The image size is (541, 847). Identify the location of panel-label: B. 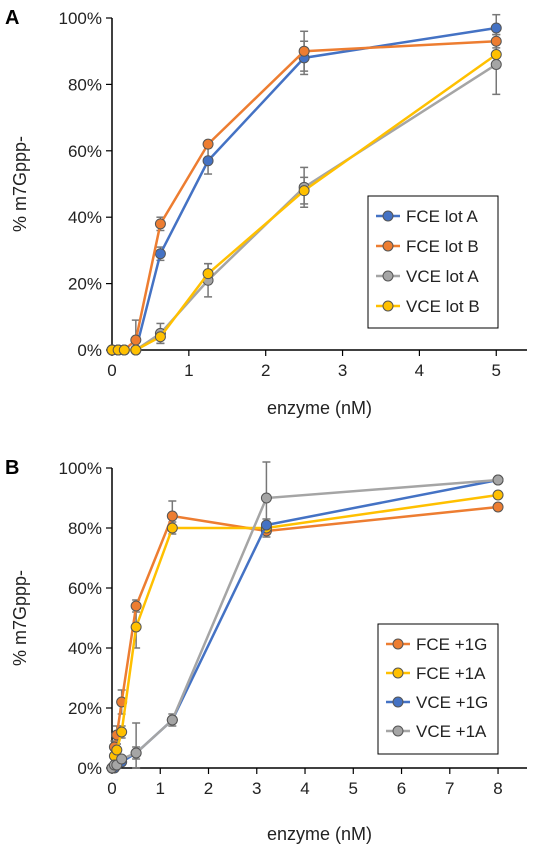
(12, 468).